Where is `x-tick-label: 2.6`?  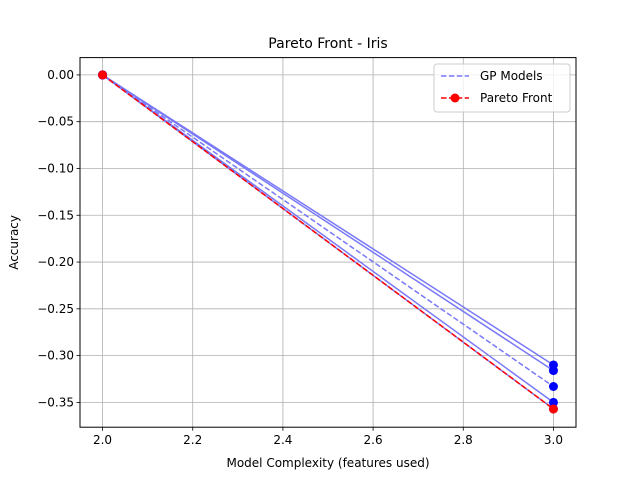
x-tick-label: 2.6 is located at coordinates (373, 440).